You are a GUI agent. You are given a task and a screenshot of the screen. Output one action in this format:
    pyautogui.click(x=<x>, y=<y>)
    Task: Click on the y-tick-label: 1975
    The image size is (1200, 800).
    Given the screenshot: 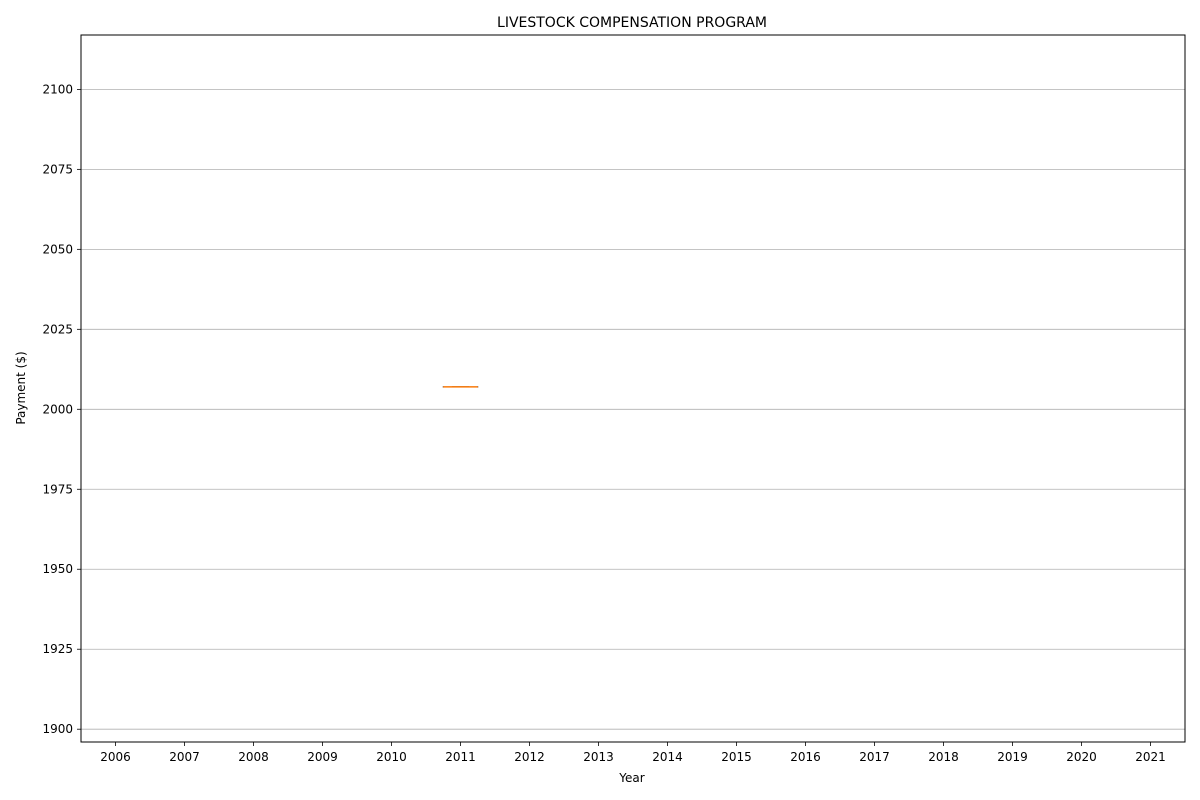 What is the action you would take?
    pyautogui.click(x=57, y=489)
    